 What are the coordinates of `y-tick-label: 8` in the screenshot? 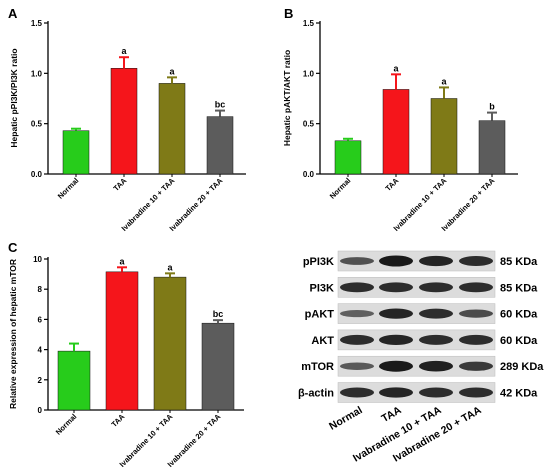 It's located at (40, 289).